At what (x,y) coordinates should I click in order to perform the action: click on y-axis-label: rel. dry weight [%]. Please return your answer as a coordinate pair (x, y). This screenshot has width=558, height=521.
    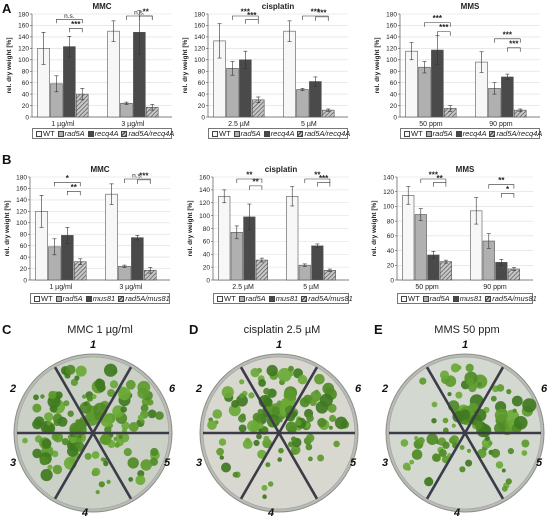
    Looking at the image, I should click on (374, 229).